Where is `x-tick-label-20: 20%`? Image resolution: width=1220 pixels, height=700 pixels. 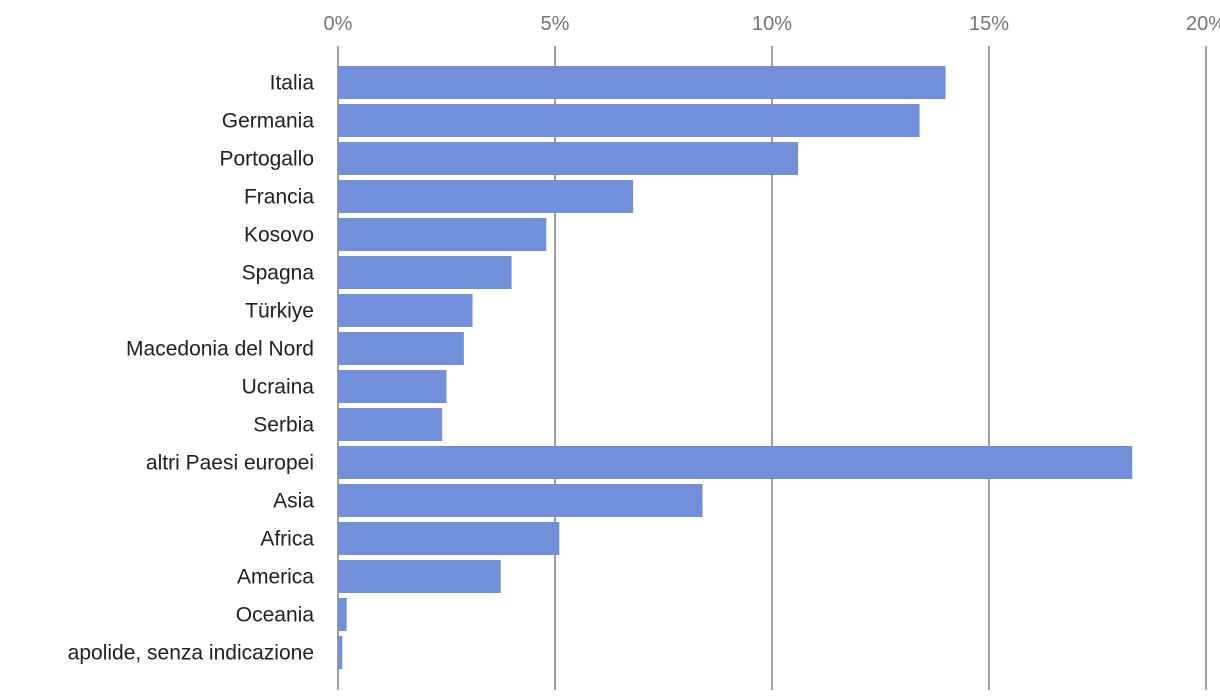 x-tick-label-20: 20% is located at coordinates (1203, 24).